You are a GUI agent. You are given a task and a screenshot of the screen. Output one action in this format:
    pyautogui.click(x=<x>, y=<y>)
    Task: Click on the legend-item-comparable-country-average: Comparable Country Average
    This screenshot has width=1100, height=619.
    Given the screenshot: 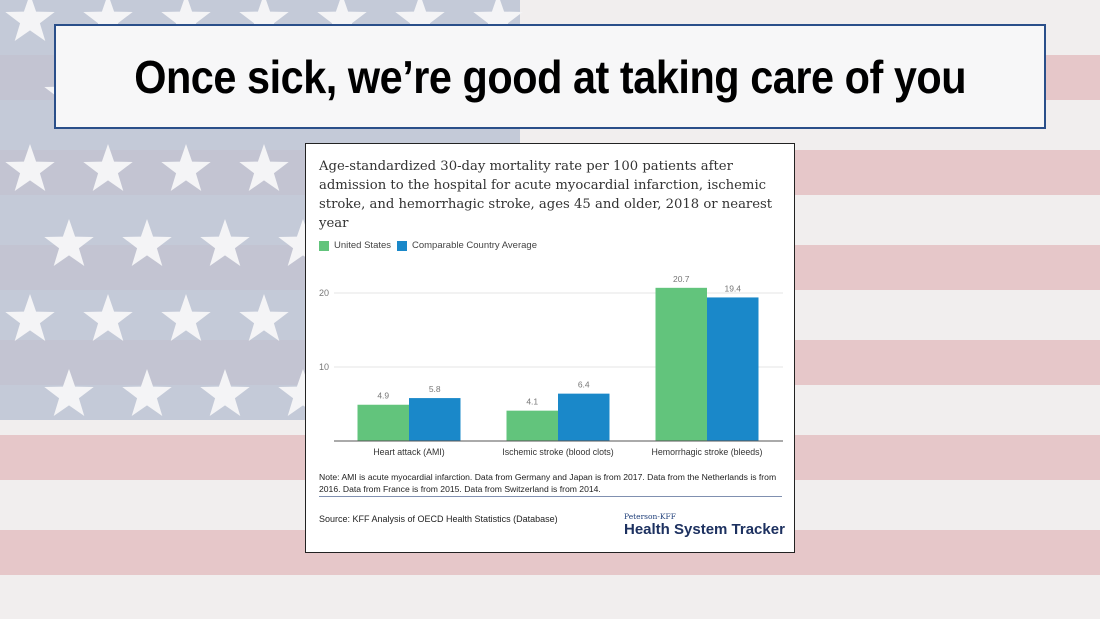 What is the action you would take?
    pyautogui.click(x=467, y=245)
    